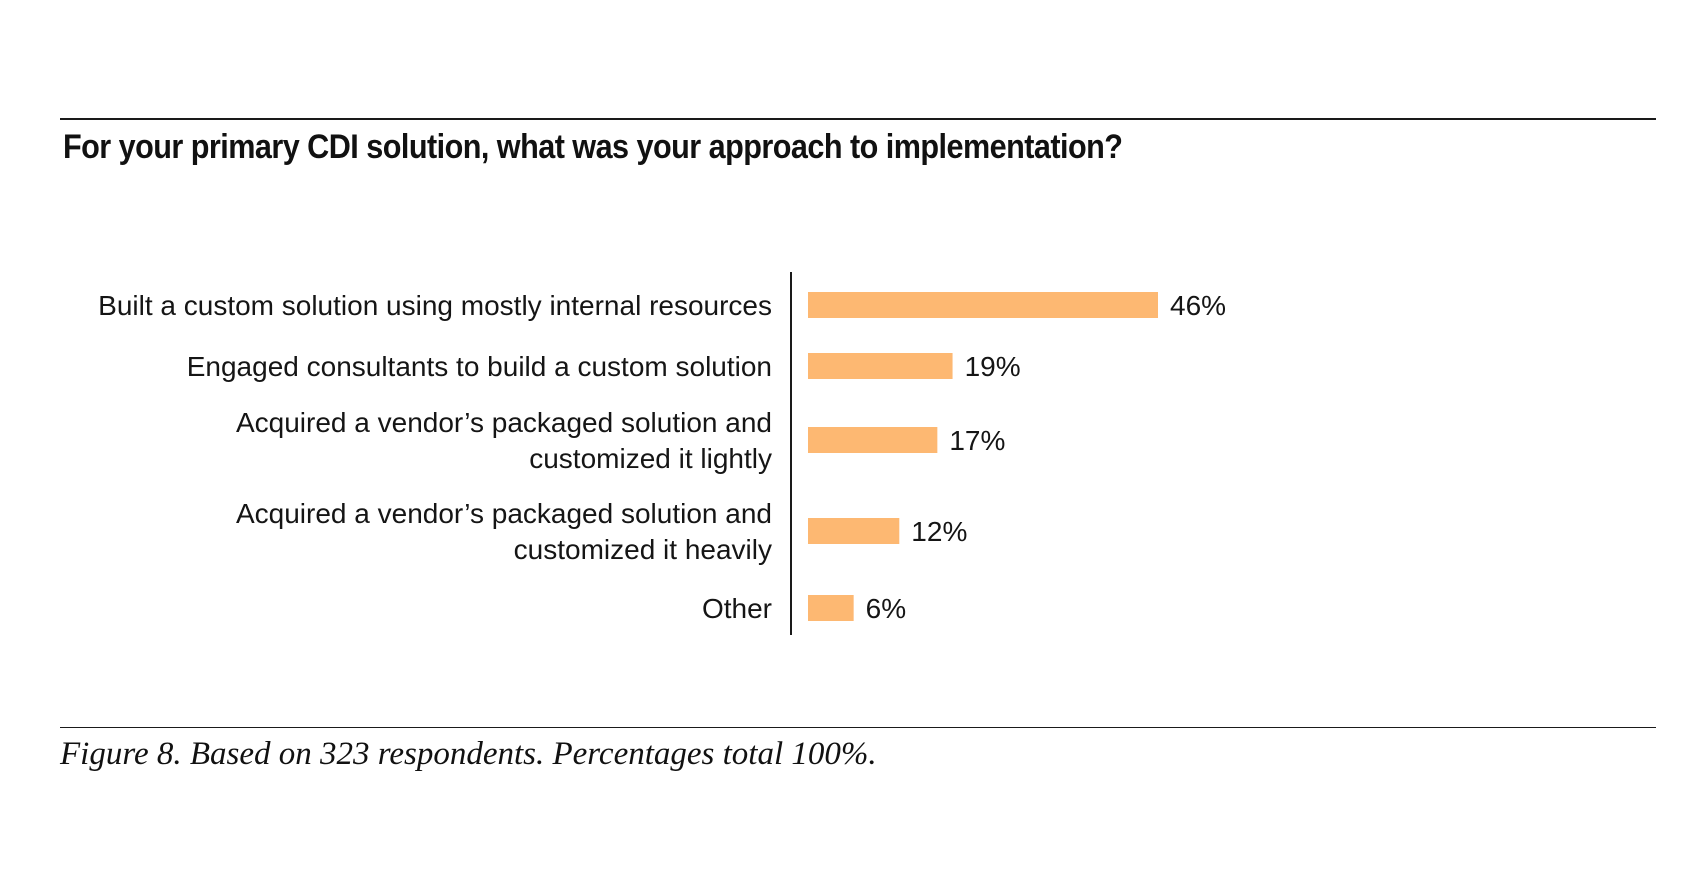 The width and height of the screenshot is (1708, 892). I want to click on value-label-3: 17%, so click(977, 440).